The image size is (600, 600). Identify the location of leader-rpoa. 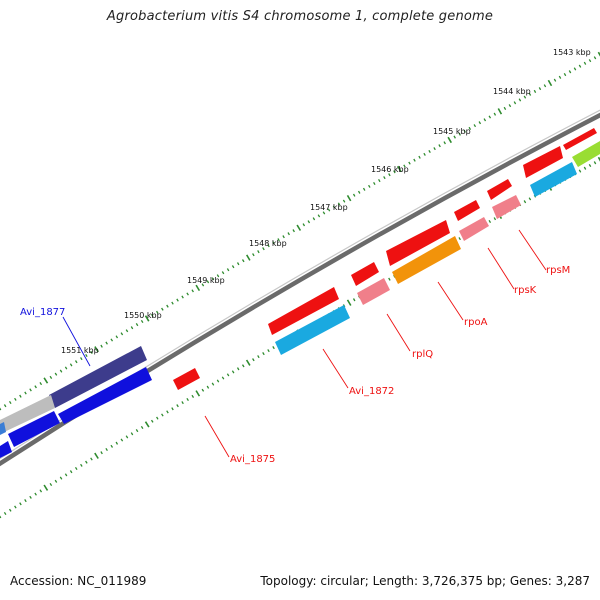
(450, 301).